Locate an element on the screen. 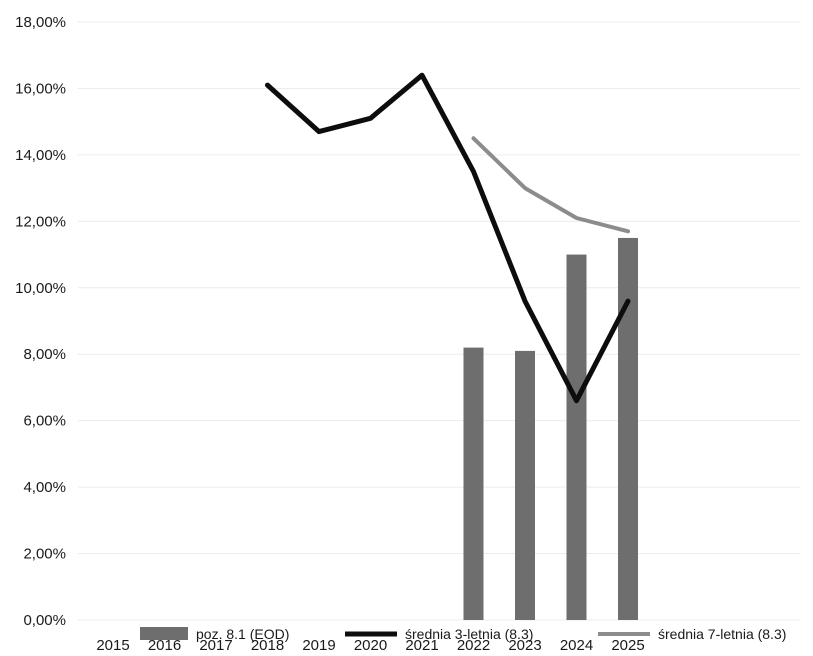 The image size is (813, 656). x-tick-label: 2015 is located at coordinates (112, 645).